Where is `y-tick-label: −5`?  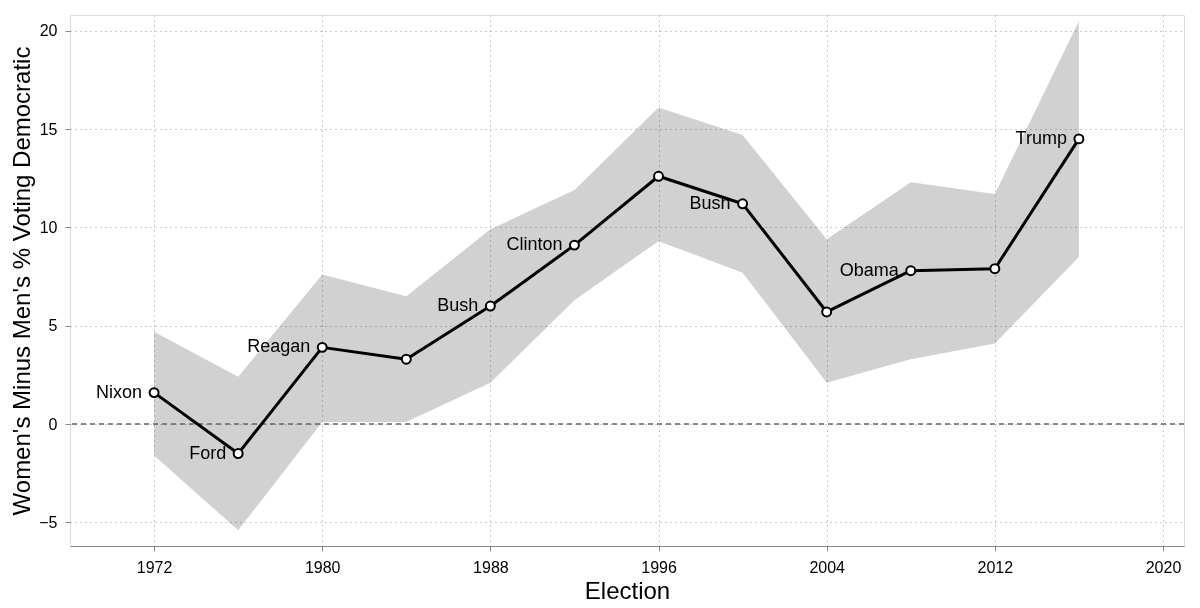
y-tick-label: −5 is located at coordinates (48, 522).